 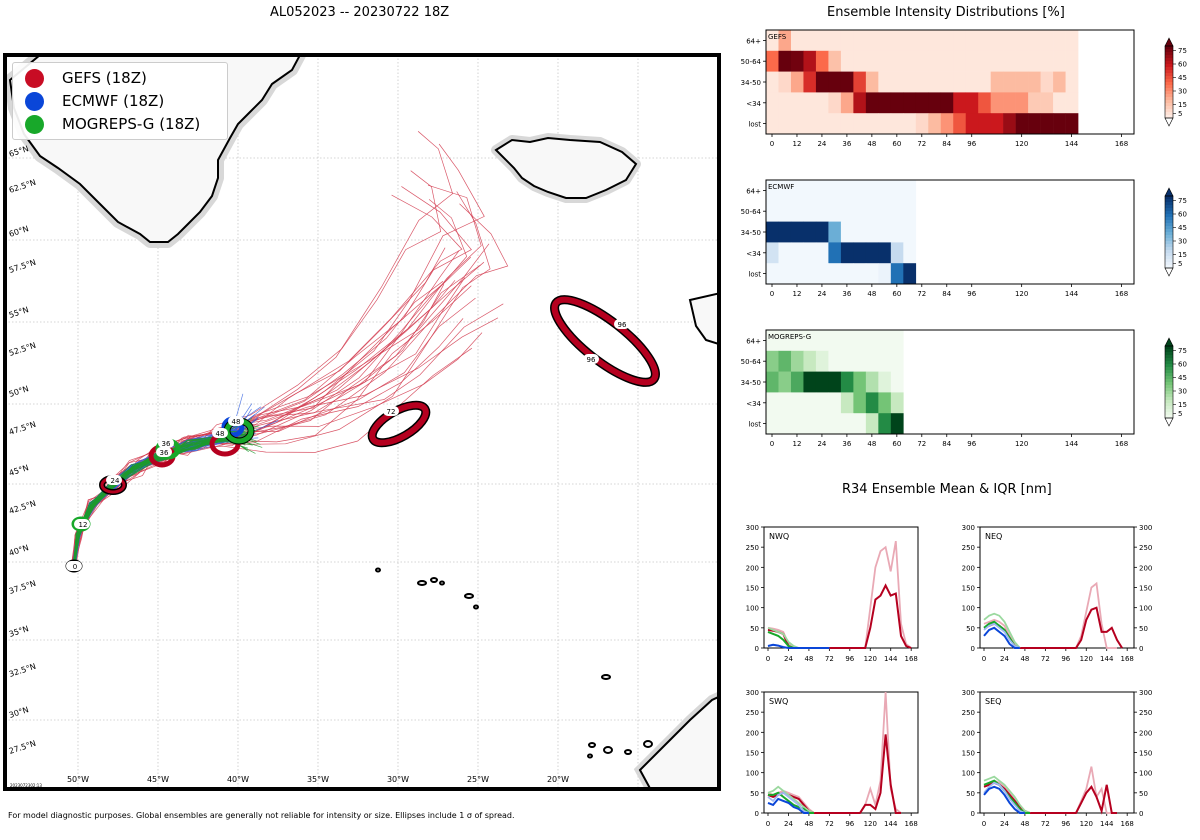 I want to click on ecmwf-iqr-line, so click(x=1002, y=635).